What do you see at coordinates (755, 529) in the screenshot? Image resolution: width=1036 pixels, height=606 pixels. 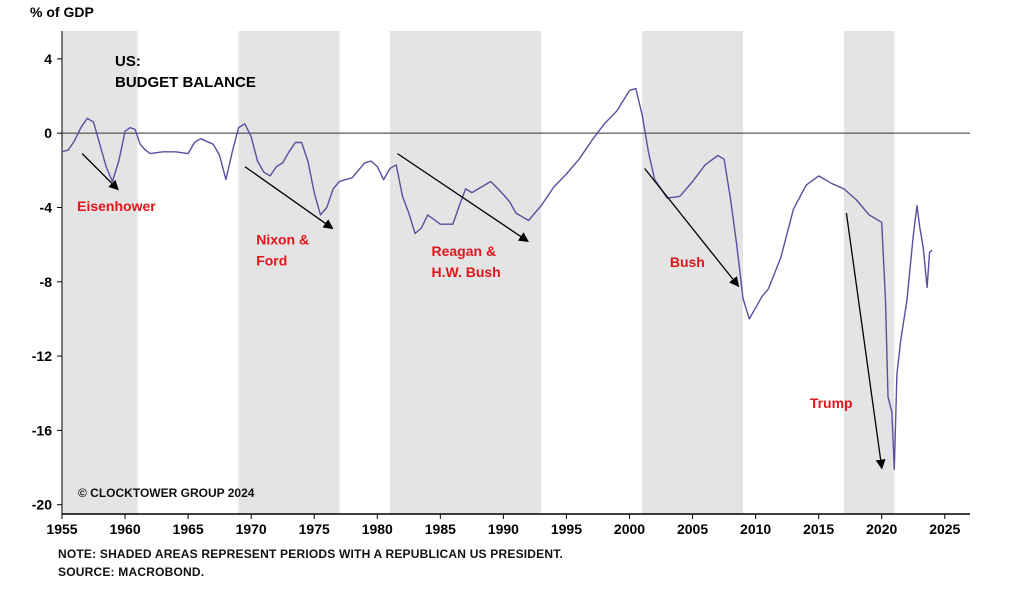 I see `x-tick-label: 2010` at bounding box center [755, 529].